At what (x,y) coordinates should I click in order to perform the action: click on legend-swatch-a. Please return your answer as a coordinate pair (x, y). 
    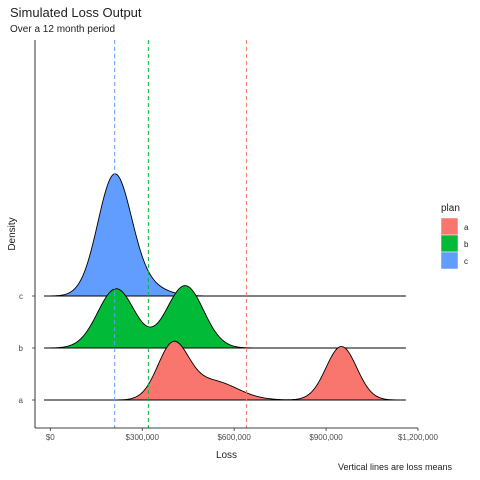
    Looking at the image, I should click on (449, 226).